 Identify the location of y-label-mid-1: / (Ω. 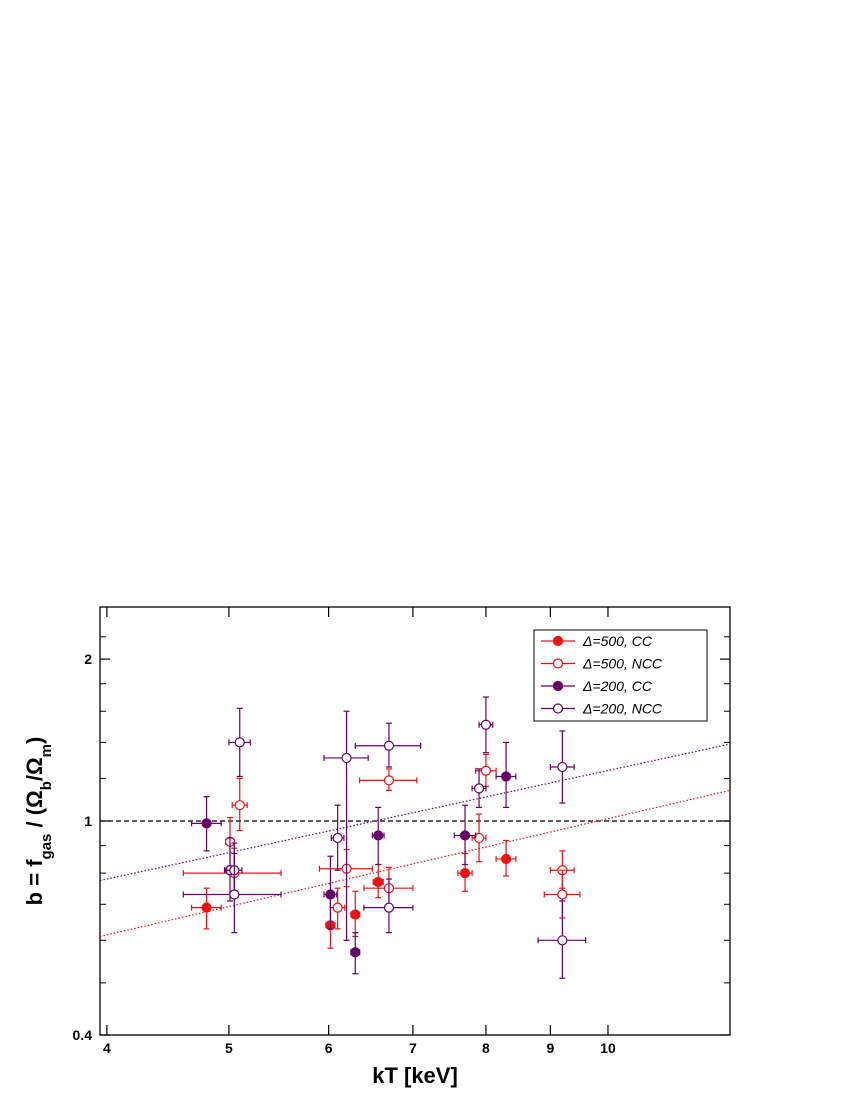
(34, 811).